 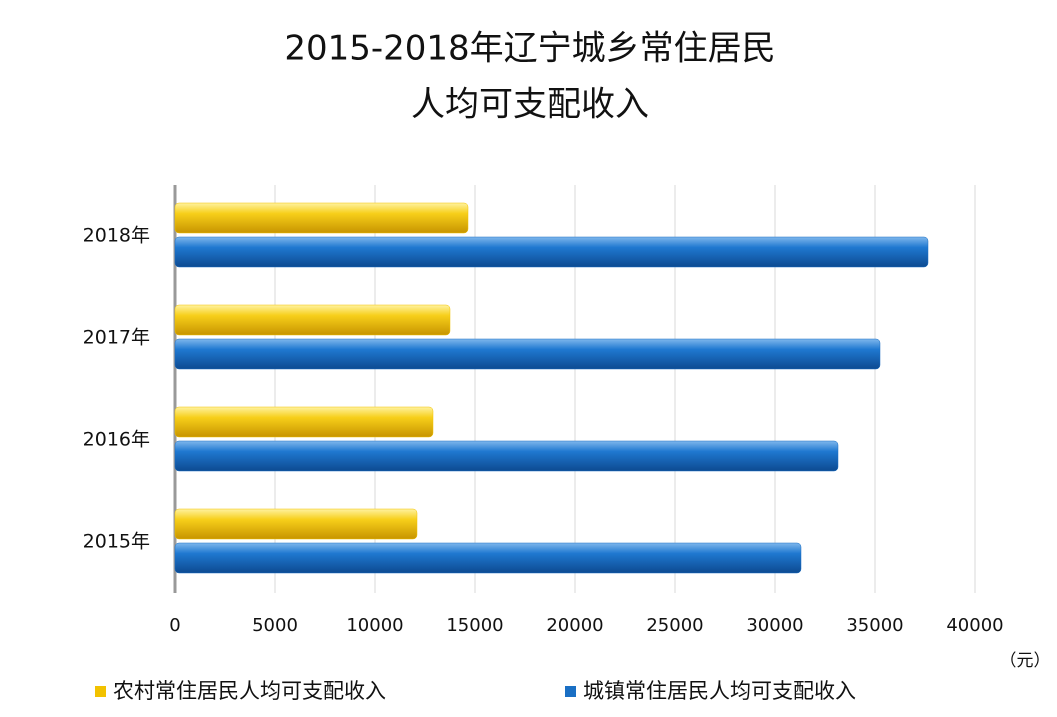 I want to click on x-tick-label: 35000, so click(x=874, y=625).